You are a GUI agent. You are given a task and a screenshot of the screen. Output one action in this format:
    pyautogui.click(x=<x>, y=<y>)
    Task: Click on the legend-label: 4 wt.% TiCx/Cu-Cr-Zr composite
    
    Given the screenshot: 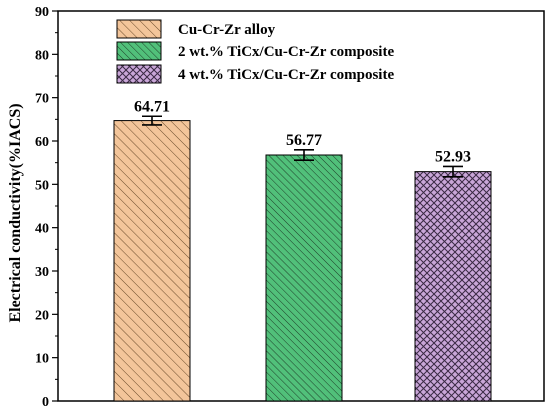 What is the action you would take?
    pyautogui.click(x=286, y=75)
    